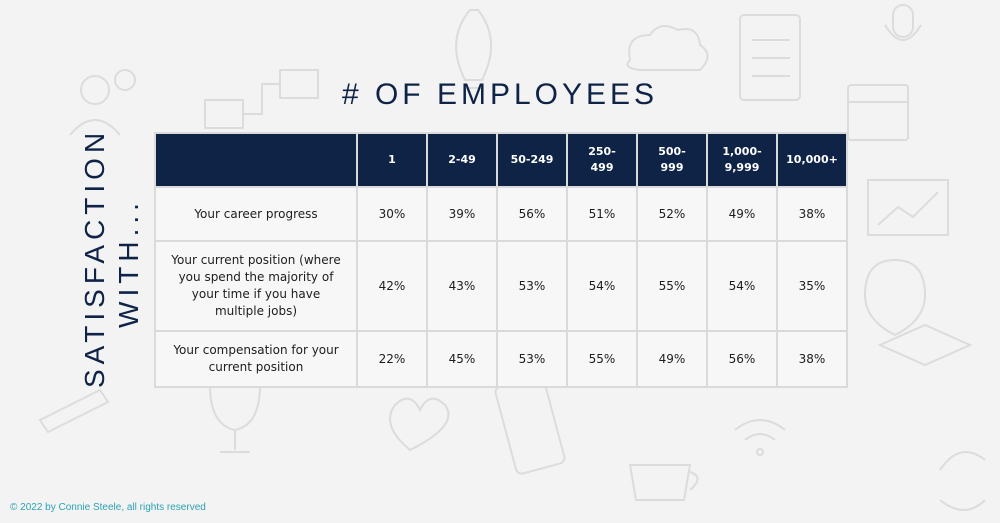 This screenshot has width=1000, height=523. What do you see at coordinates (878, 112) in the screenshot?
I see `calendar-doodle-icon` at bounding box center [878, 112].